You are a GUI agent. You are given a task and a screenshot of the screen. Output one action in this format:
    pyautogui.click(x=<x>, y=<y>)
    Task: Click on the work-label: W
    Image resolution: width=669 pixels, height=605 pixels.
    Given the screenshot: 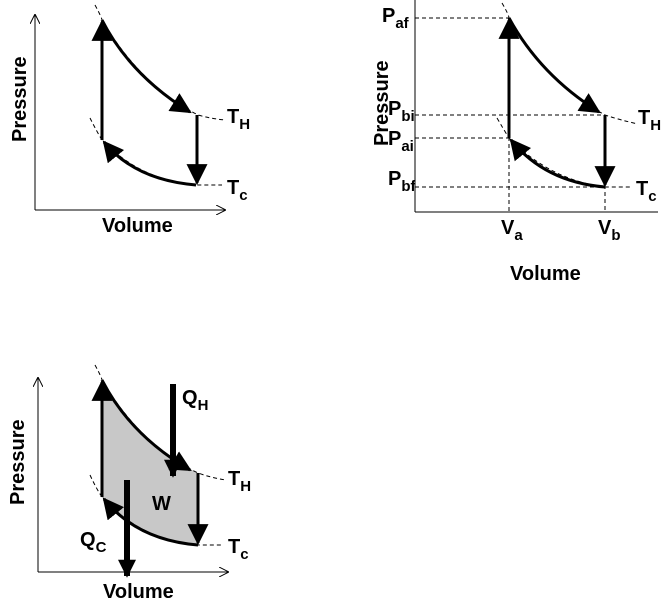 What is the action you would take?
    pyautogui.click(x=161, y=504)
    